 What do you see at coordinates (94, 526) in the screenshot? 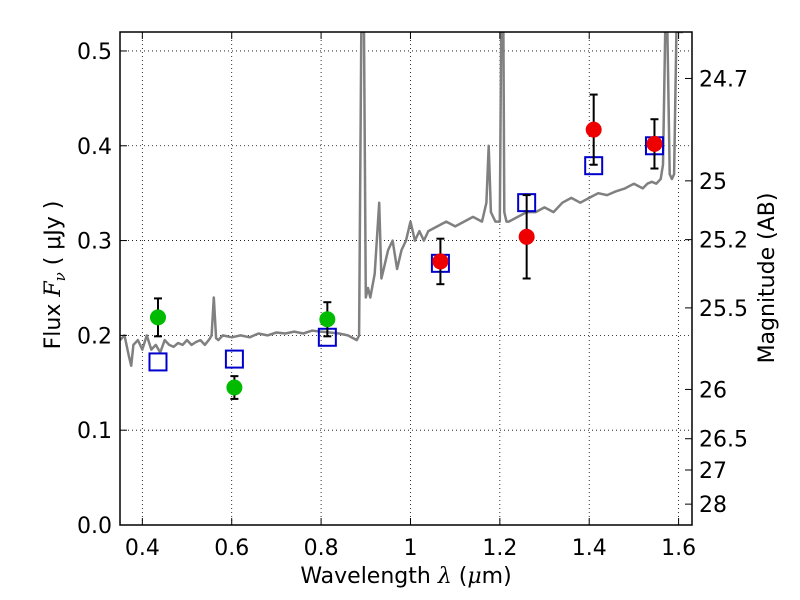
I see `y-tick-label: 0.0` at bounding box center [94, 526].